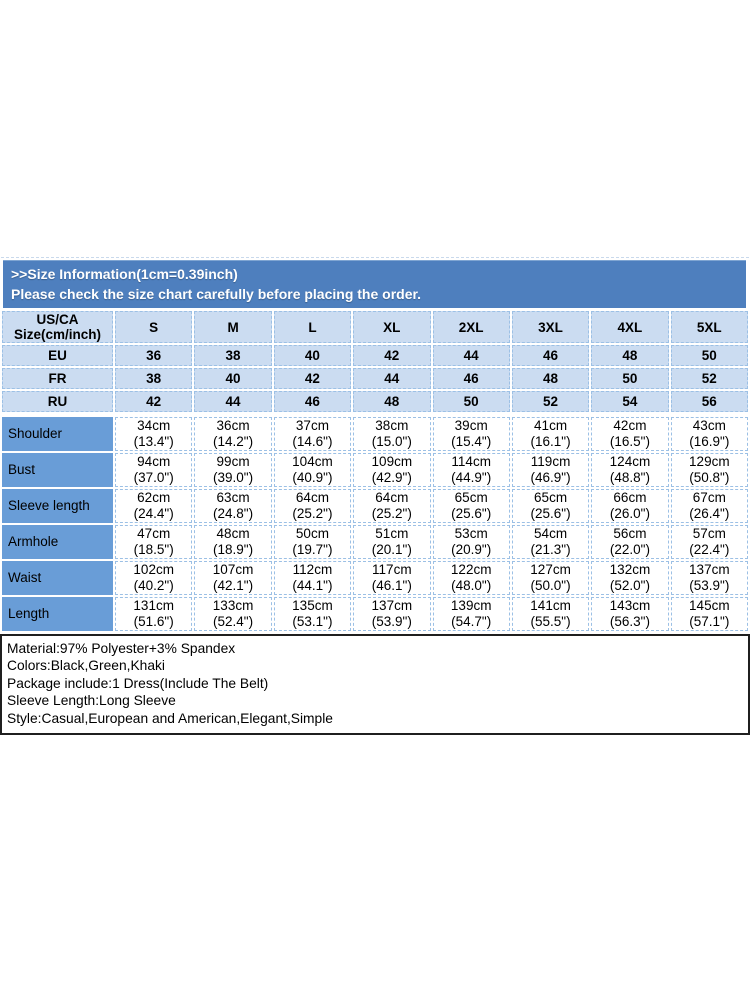 This screenshot has height=1000, width=750. What do you see at coordinates (392, 470) in the screenshot?
I see `measurement-value-cell: 109cm (42.9")` at bounding box center [392, 470].